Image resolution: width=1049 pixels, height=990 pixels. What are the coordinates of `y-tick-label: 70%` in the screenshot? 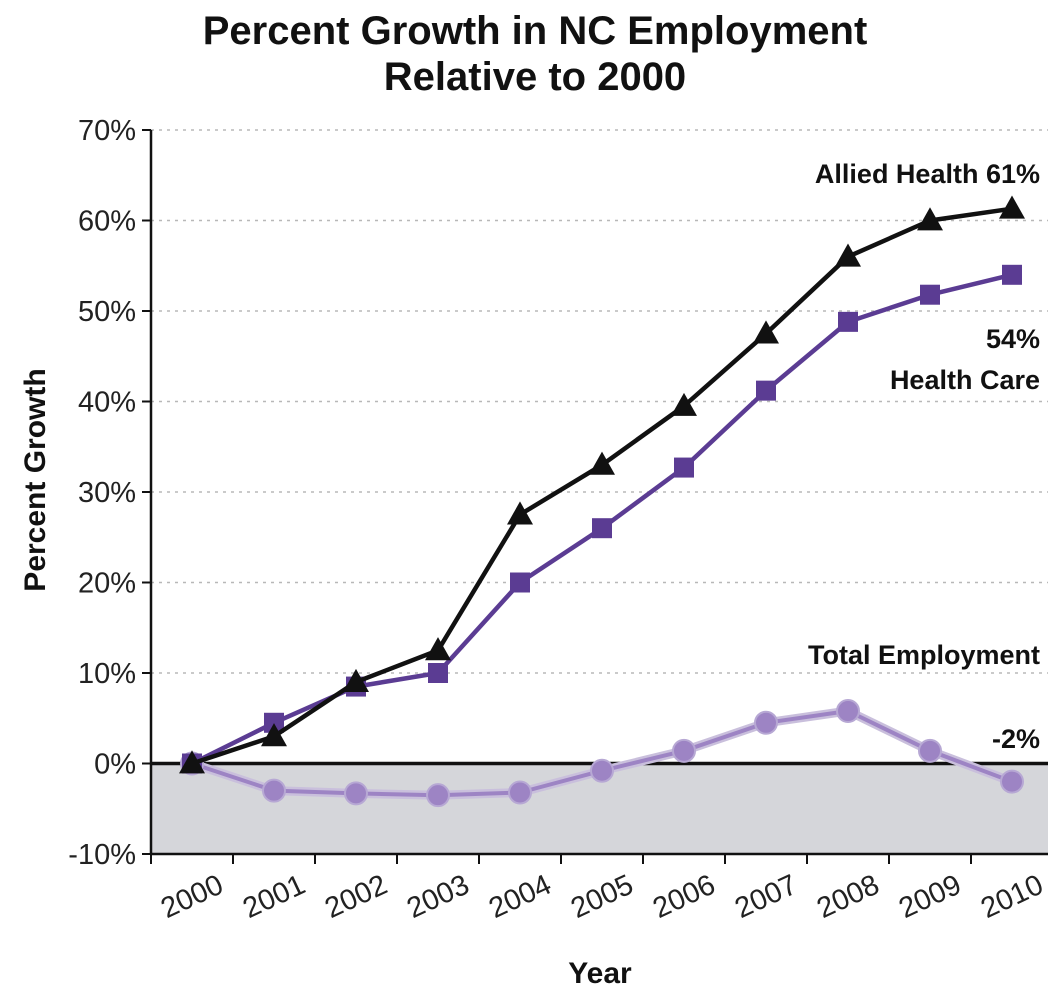 It's located at (107, 131).